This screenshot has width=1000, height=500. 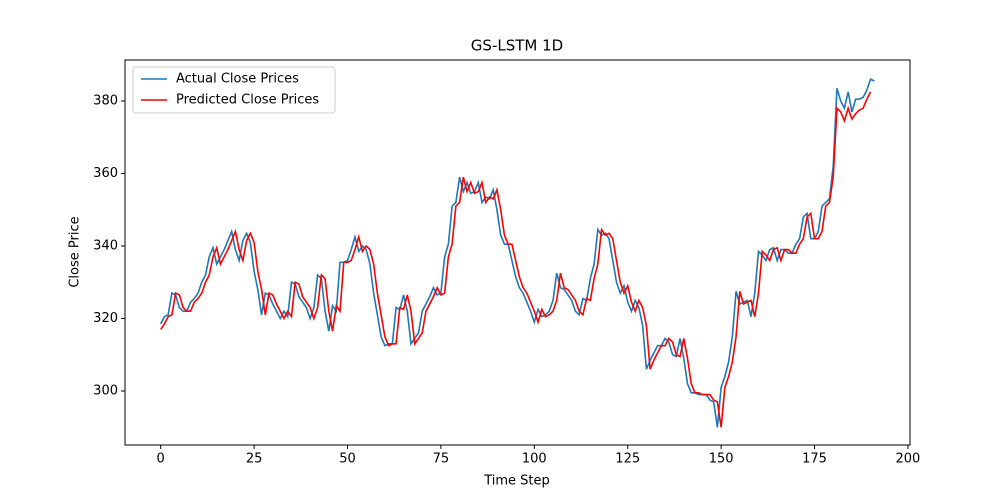 I want to click on y-tick-label: 380, so click(x=105, y=100).